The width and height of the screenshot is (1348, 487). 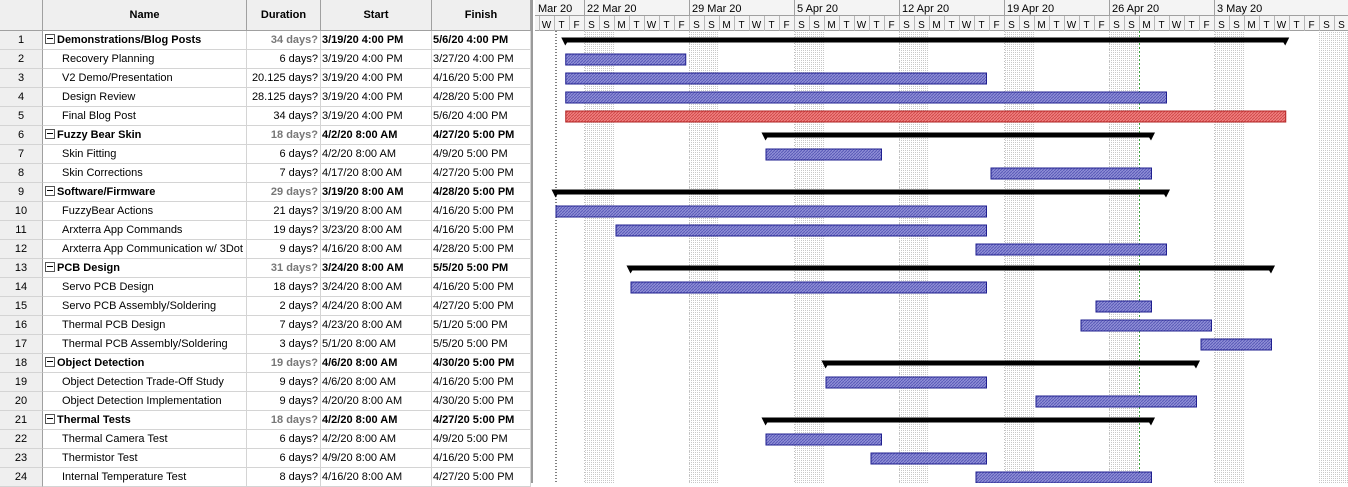 I want to click on task-name-cell: Thermal Tests, so click(x=145, y=420).